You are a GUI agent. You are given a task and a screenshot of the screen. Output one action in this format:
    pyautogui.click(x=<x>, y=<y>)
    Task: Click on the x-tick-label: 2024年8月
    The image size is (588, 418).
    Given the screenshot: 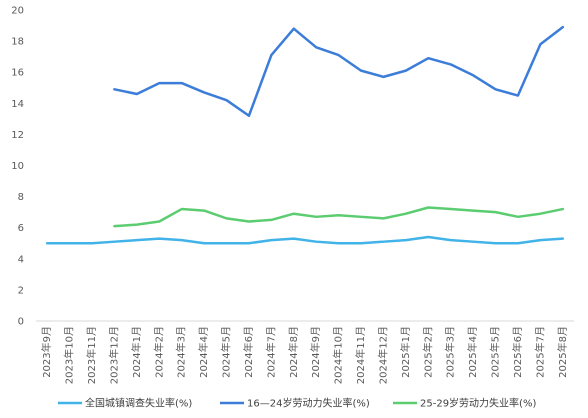 What is the action you would take?
    pyautogui.click(x=293, y=352)
    